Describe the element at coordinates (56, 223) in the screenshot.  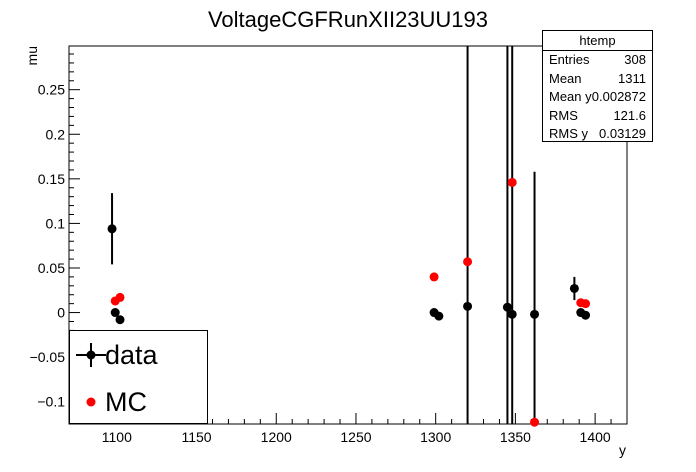
I see `y-tick-label: 0.1` at that location.